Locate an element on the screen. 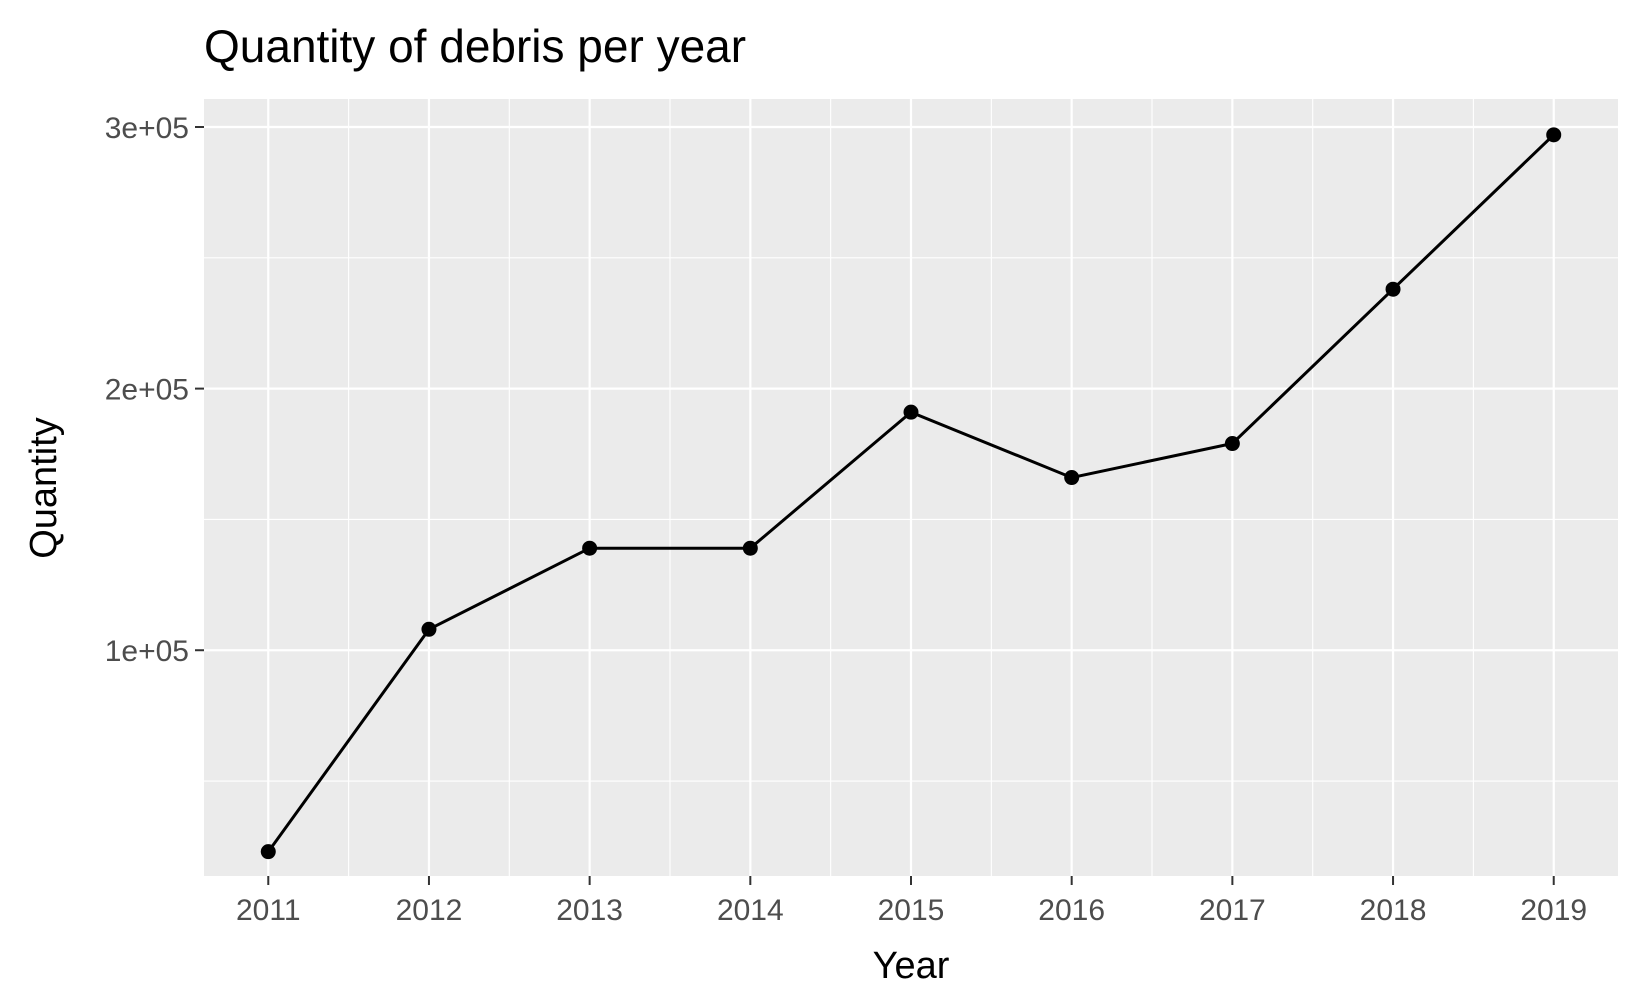  x-tick-label: 2011 is located at coordinates (268, 910).